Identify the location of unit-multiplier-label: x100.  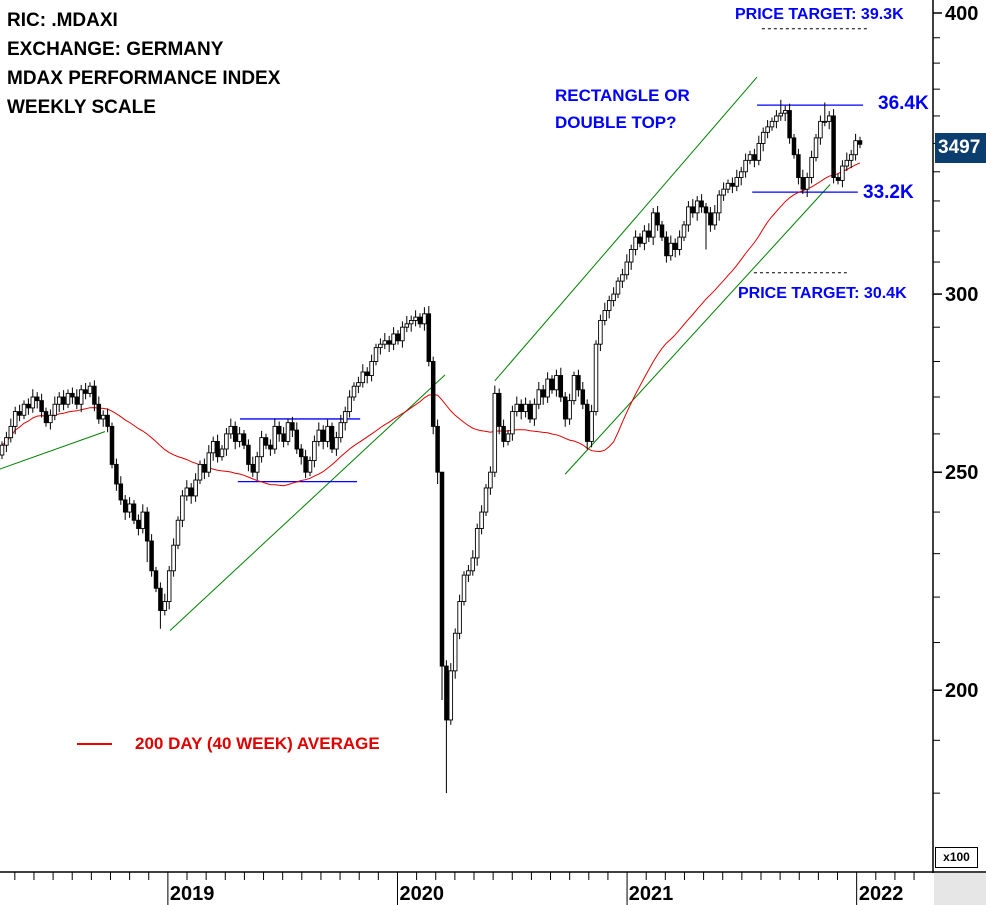
(956, 857).